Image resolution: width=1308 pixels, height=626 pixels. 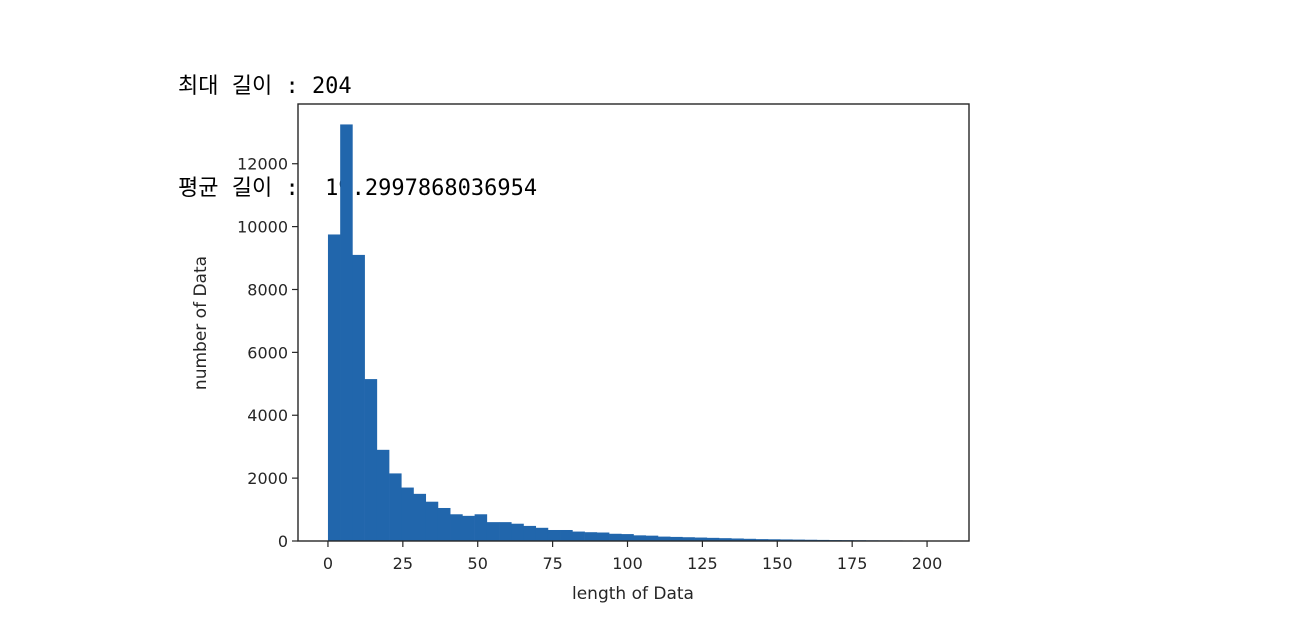 What do you see at coordinates (627, 563) in the screenshot?
I see `x-tick-label: 100` at bounding box center [627, 563].